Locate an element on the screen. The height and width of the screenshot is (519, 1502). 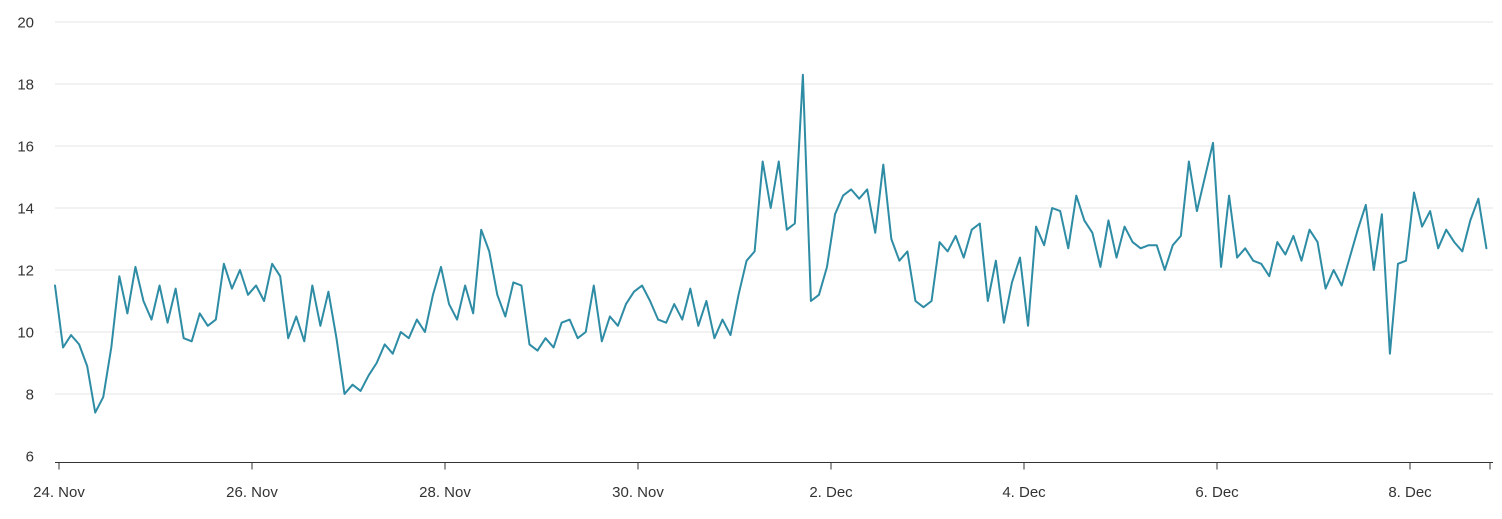
y-axis-label: 18 is located at coordinates (25, 84).